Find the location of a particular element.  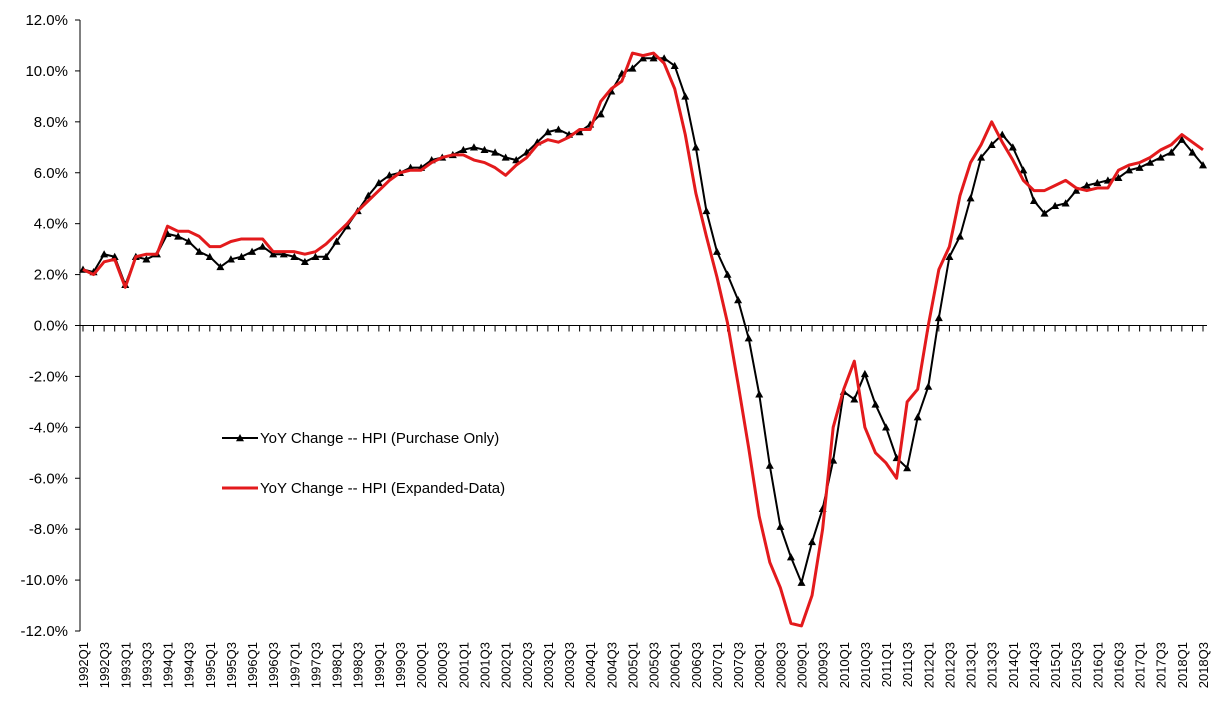

x-tick-label: 2000Q1 is located at coordinates (421, 665).